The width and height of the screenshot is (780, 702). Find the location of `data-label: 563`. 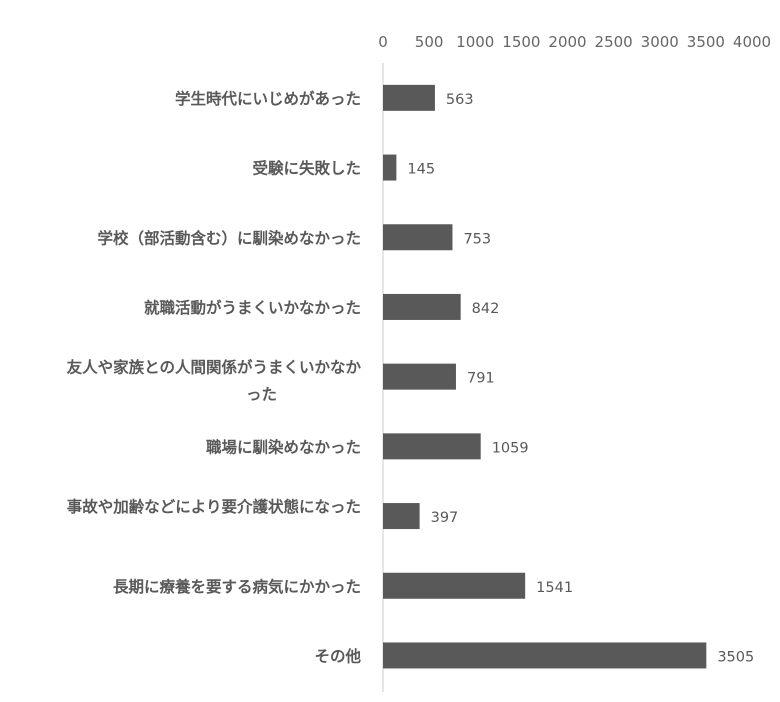

data-label: 563 is located at coordinates (460, 100).